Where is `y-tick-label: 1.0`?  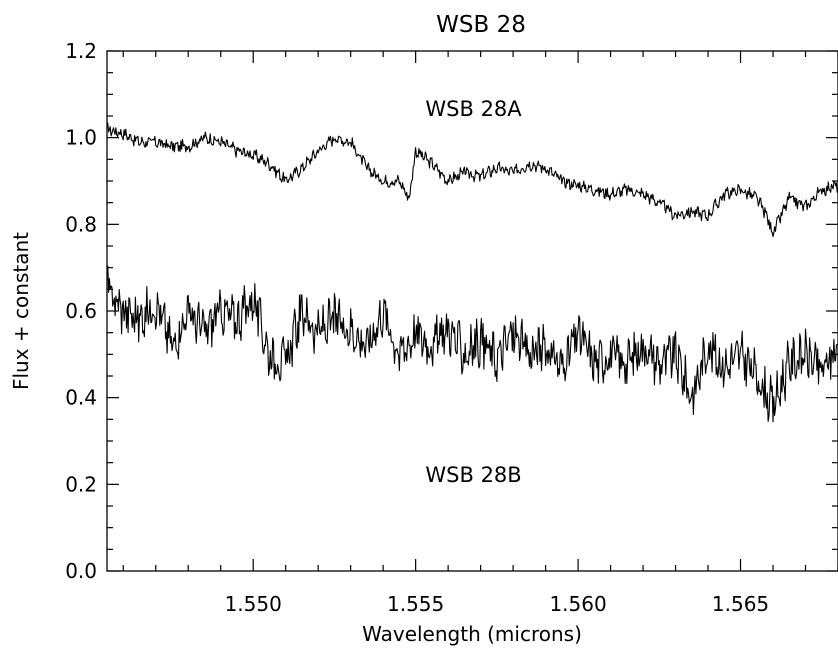
y-tick-label: 1.0 is located at coordinates (81, 138).